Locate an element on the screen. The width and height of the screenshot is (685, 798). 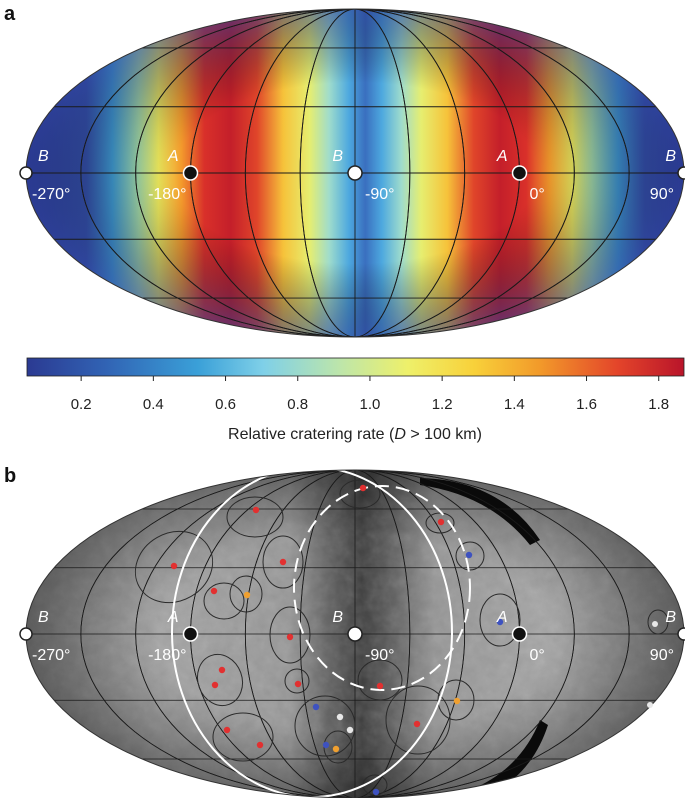
panel-a-letter: a is located at coordinates (10, 14).